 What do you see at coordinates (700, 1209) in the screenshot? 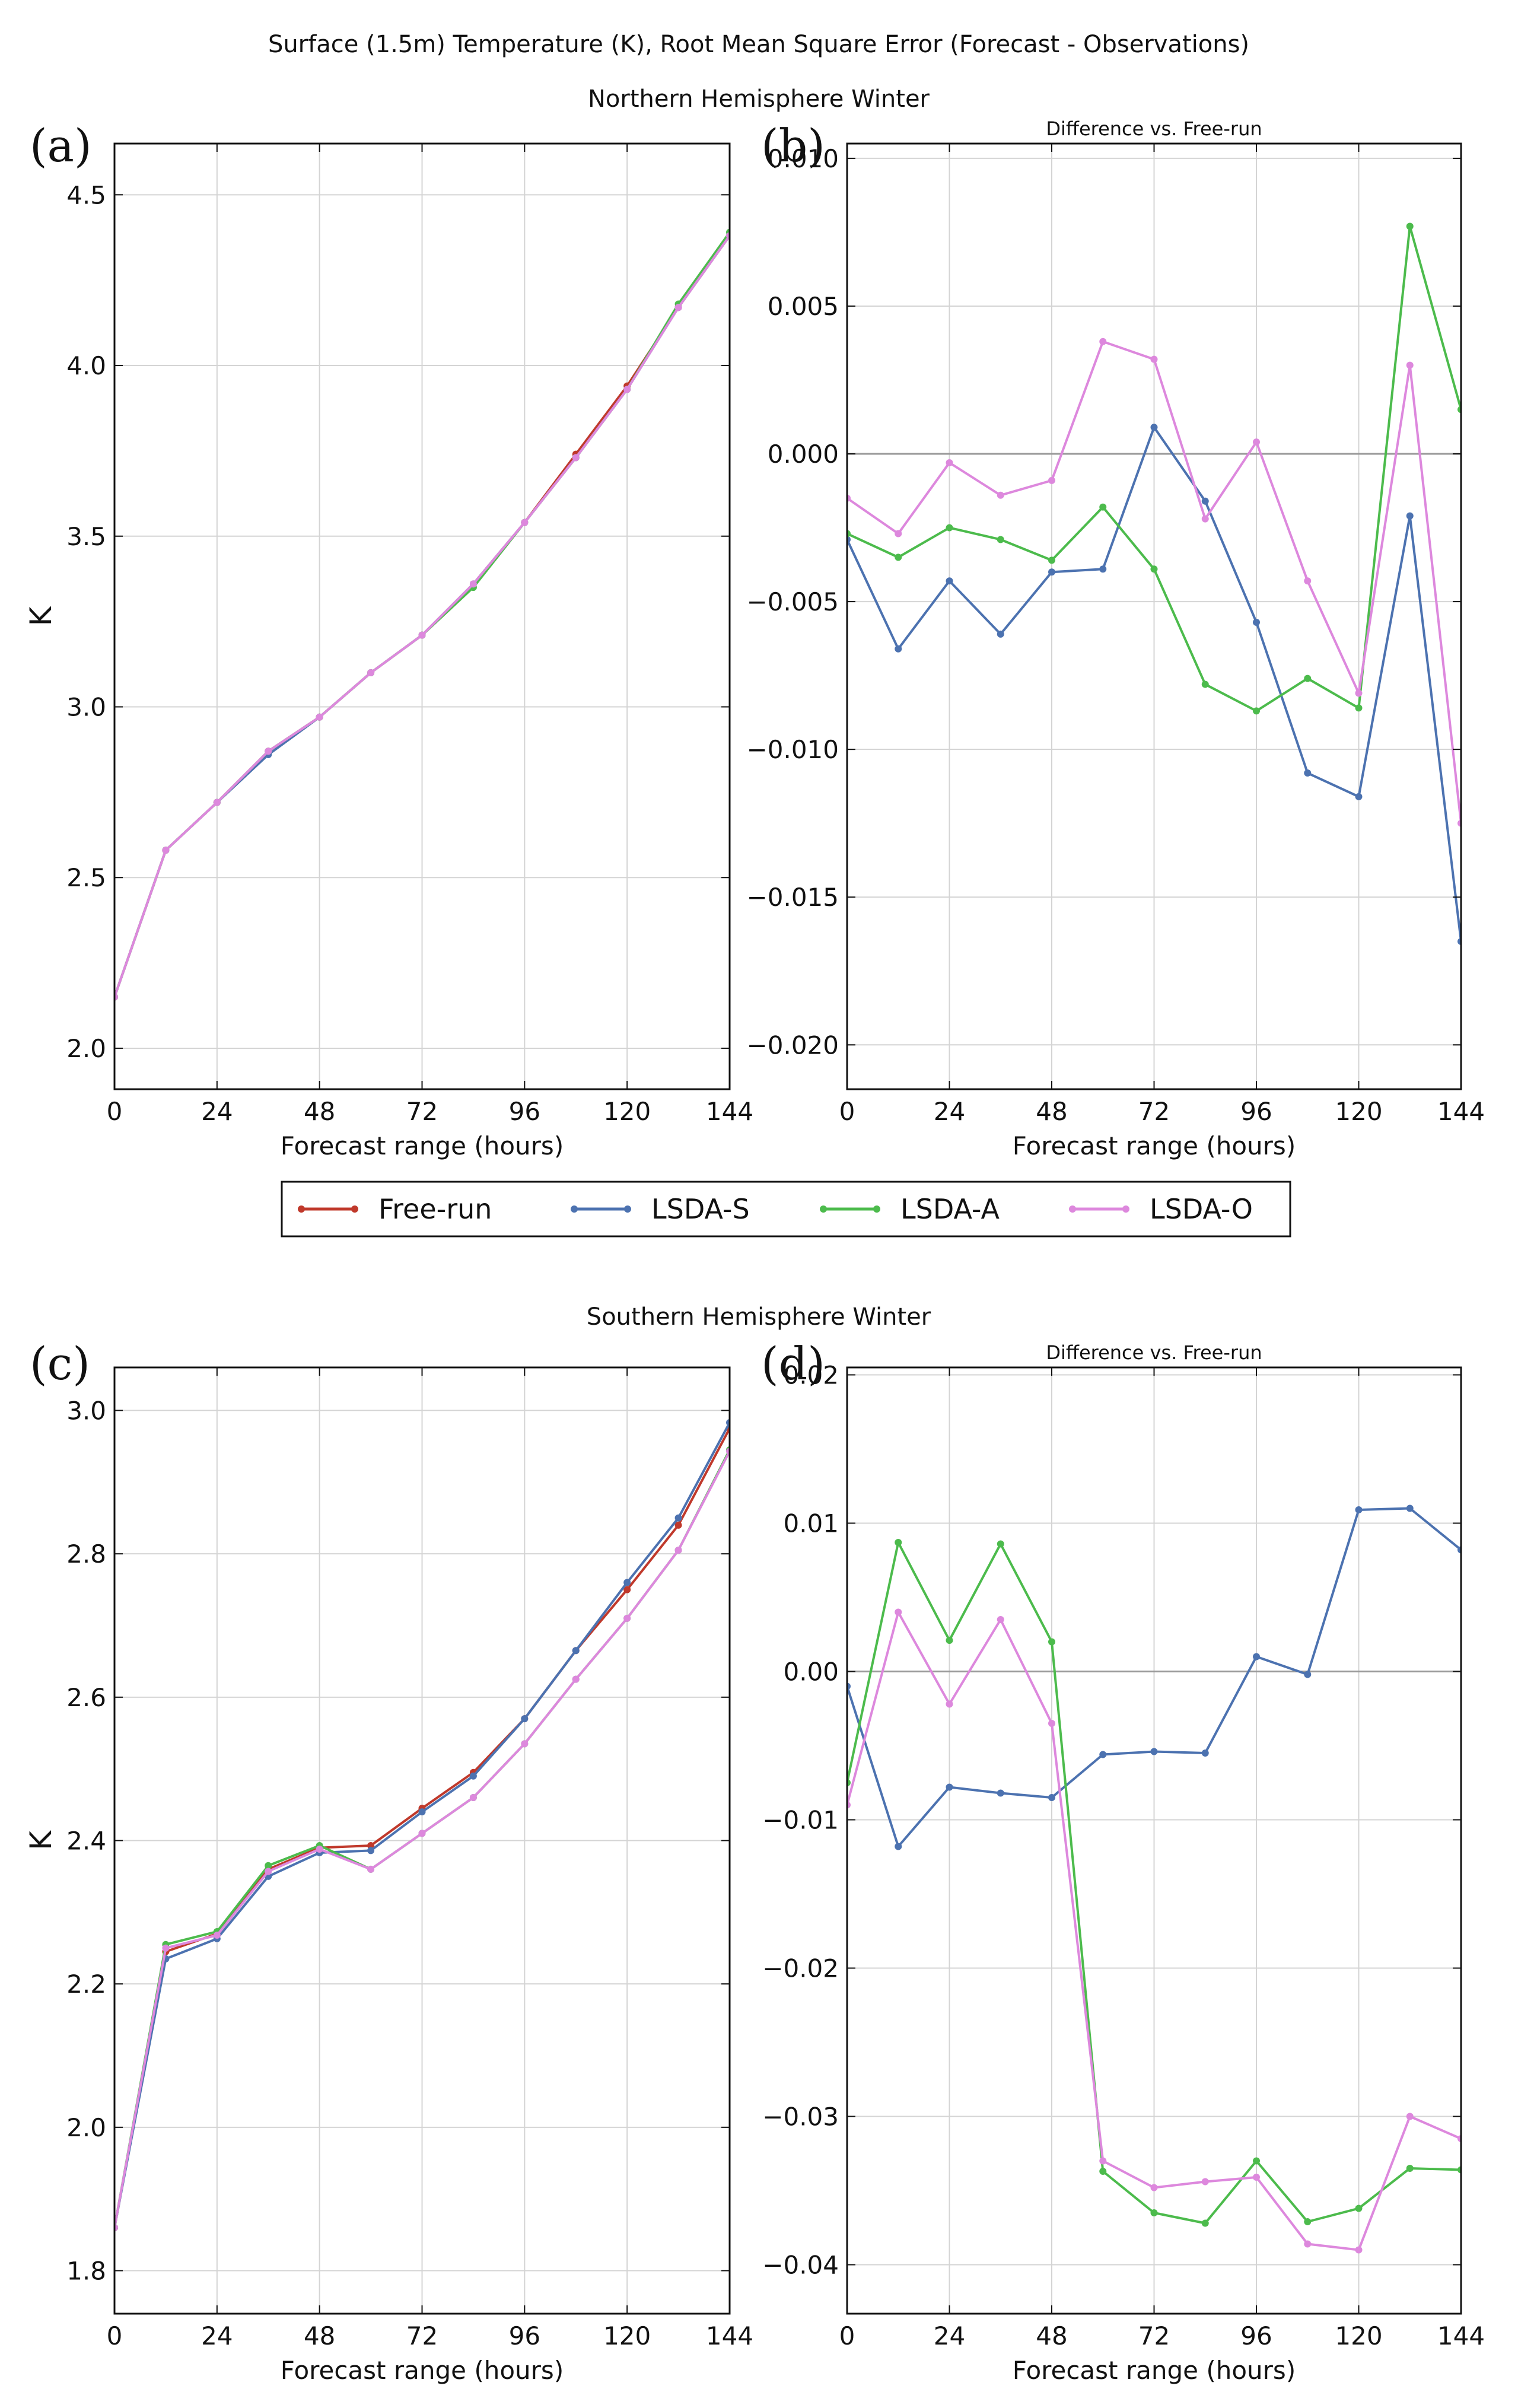
I see `legend-label-lsda-s: LSDA-S` at bounding box center [700, 1209].